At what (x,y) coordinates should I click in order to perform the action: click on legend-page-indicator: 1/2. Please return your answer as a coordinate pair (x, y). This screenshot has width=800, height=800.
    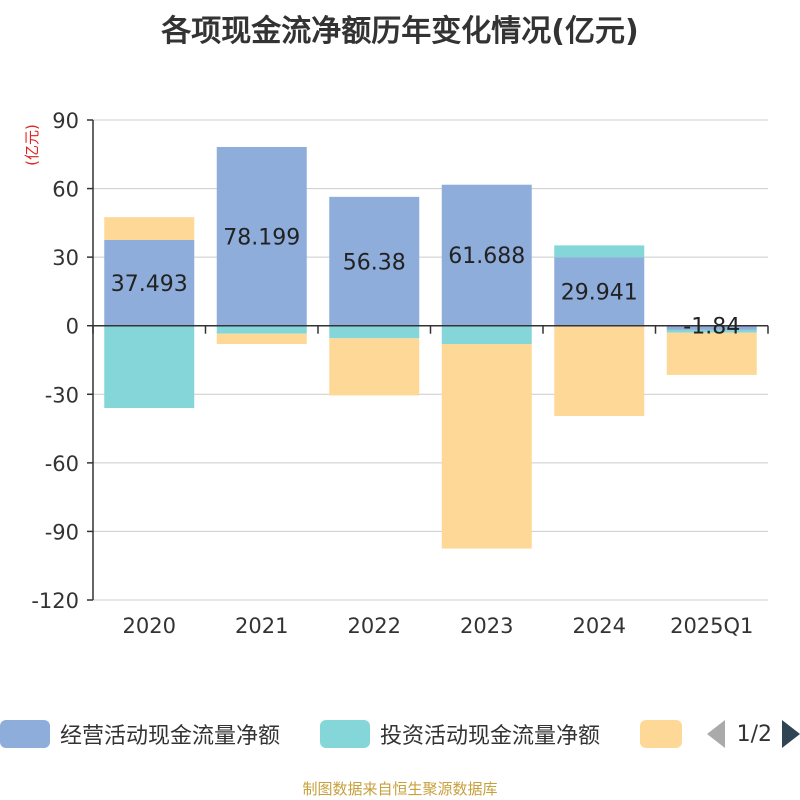
    Looking at the image, I should click on (754, 734).